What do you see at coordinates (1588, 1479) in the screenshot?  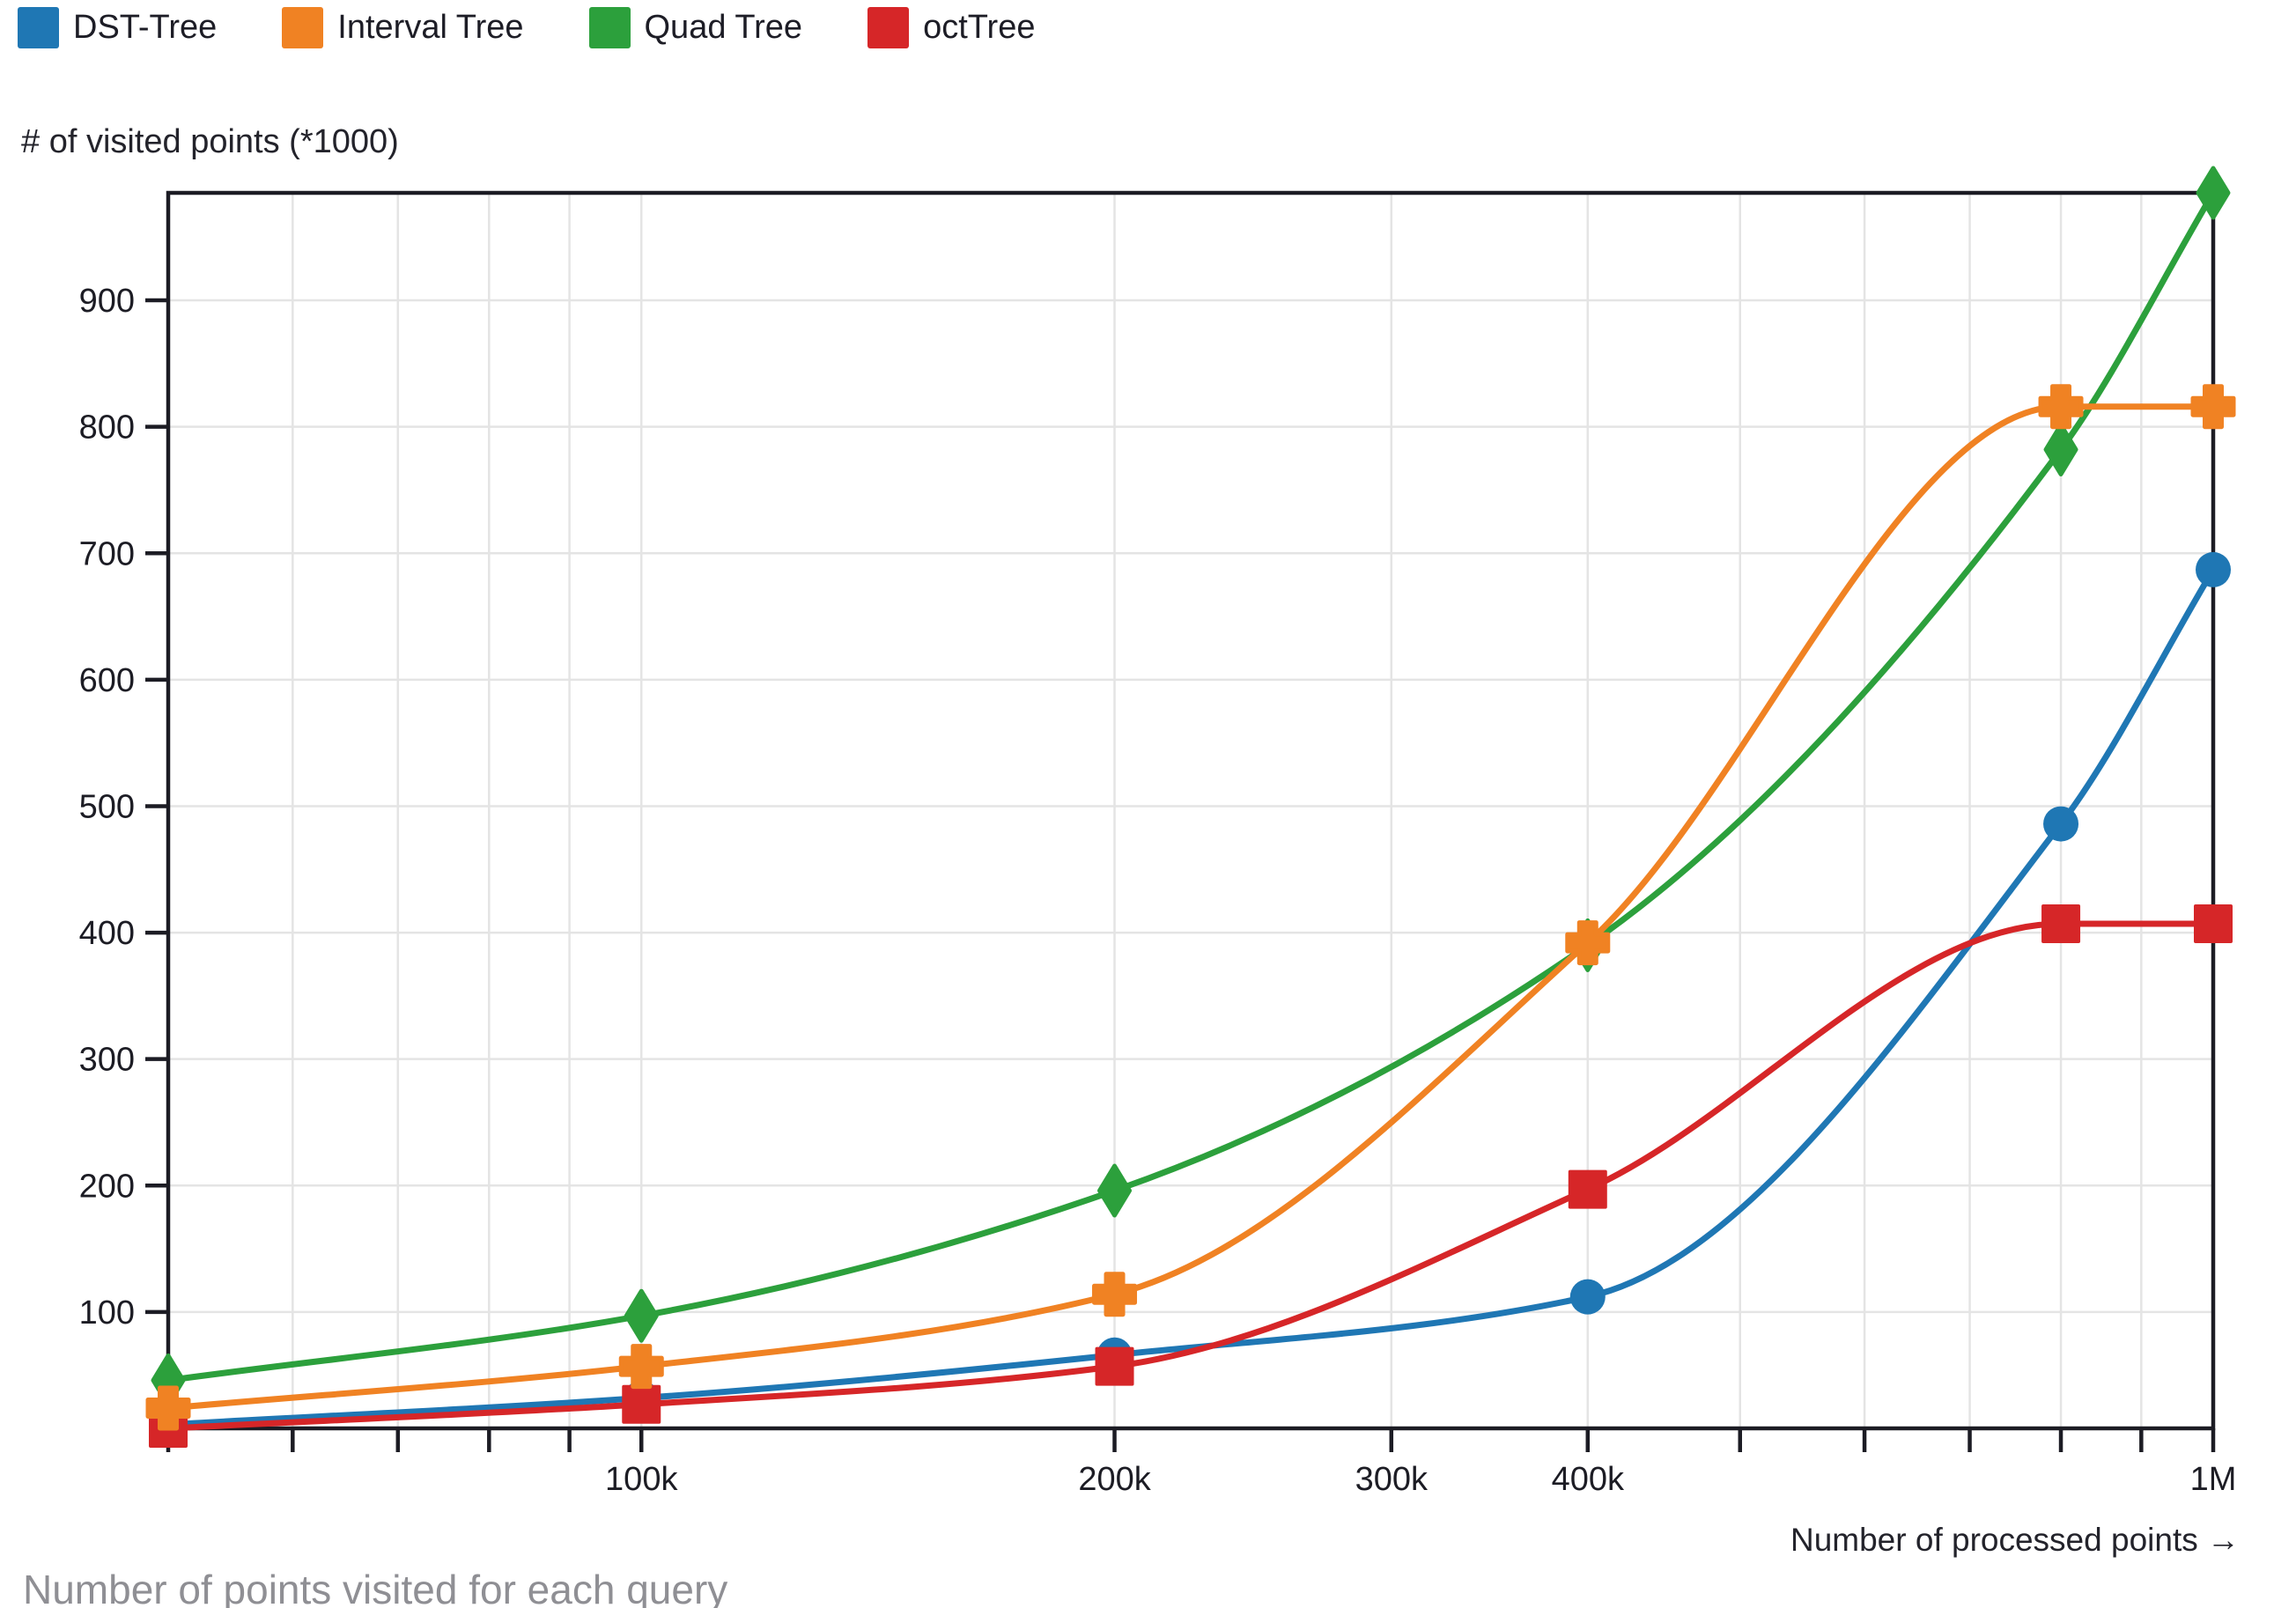 I see `x-tick-label: 400k` at bounding box center [1588, 1479].